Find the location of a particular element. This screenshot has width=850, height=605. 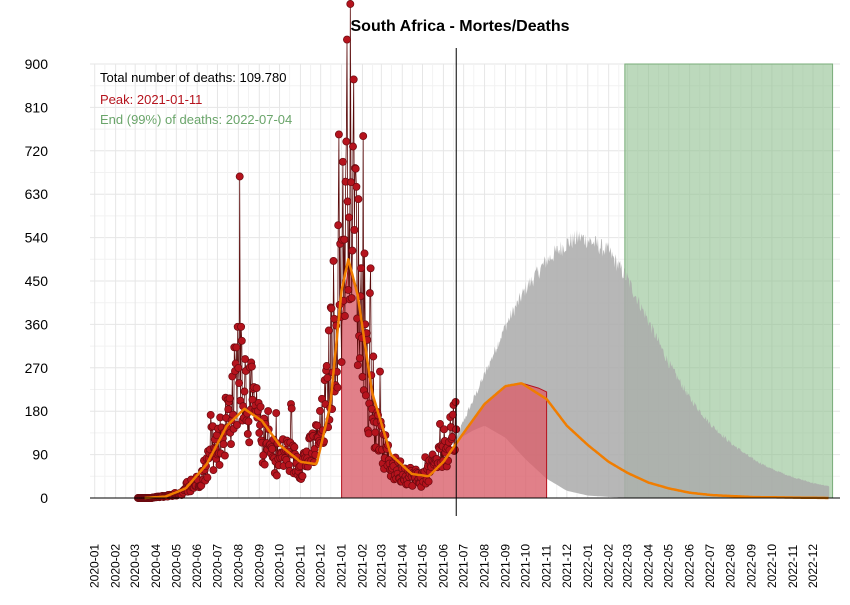

annotation-total: Total number of deaths: 109.780 is located at coordinates (193, 77).